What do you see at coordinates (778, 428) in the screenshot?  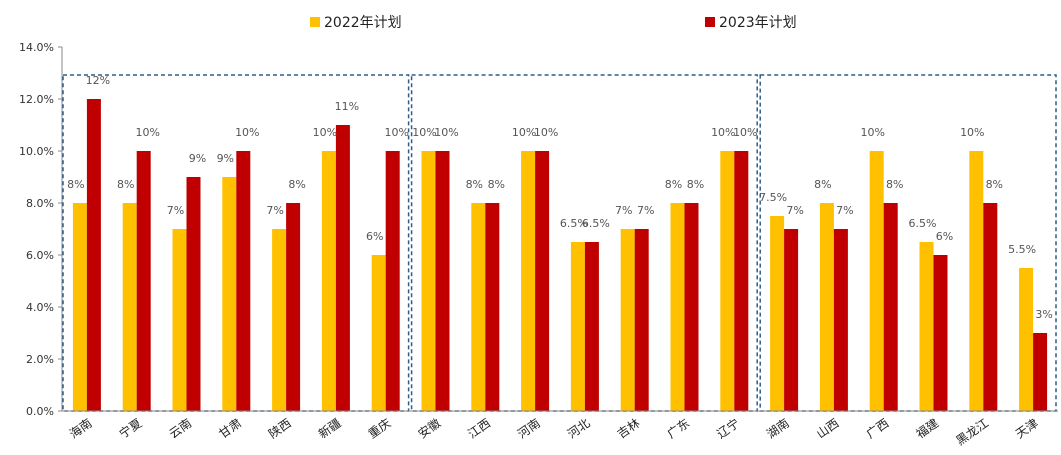 I see `x-tick-label: 湖南` at bounding box center [778, 428].